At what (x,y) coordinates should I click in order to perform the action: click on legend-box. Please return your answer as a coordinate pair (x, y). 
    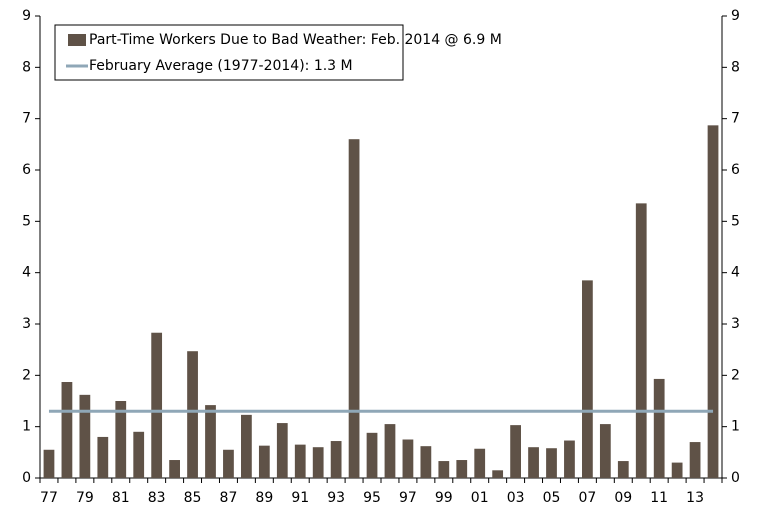
    Looking at the image, I should click on (229, 52).